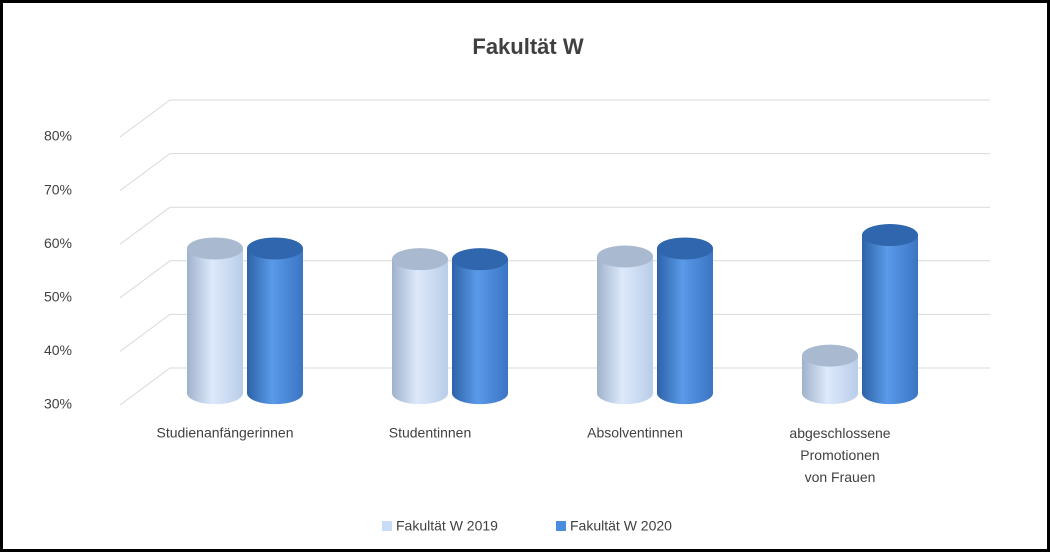  I want to click on legend-label: Fakultät W 2020, so click(621, 526).